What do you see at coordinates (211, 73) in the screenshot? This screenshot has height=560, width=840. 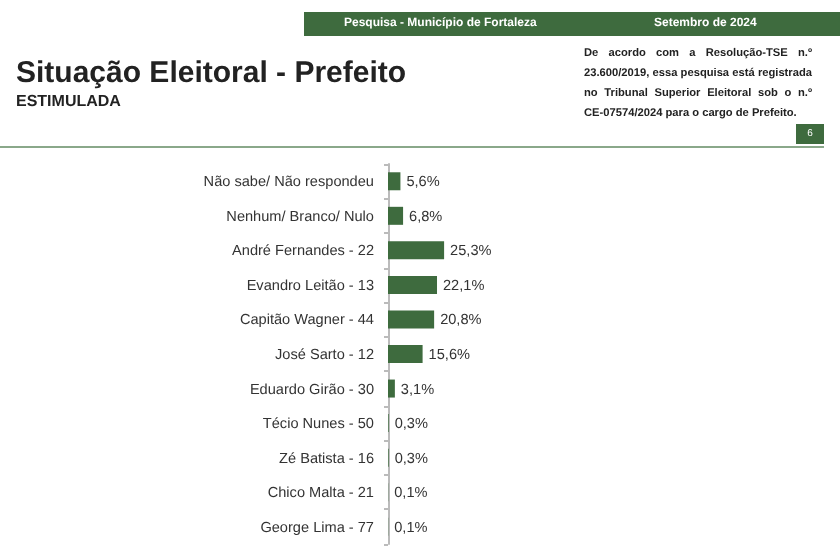 I see `chart-title: Situação Eleitoral - Prefeito` at bounding box center [211, 73].